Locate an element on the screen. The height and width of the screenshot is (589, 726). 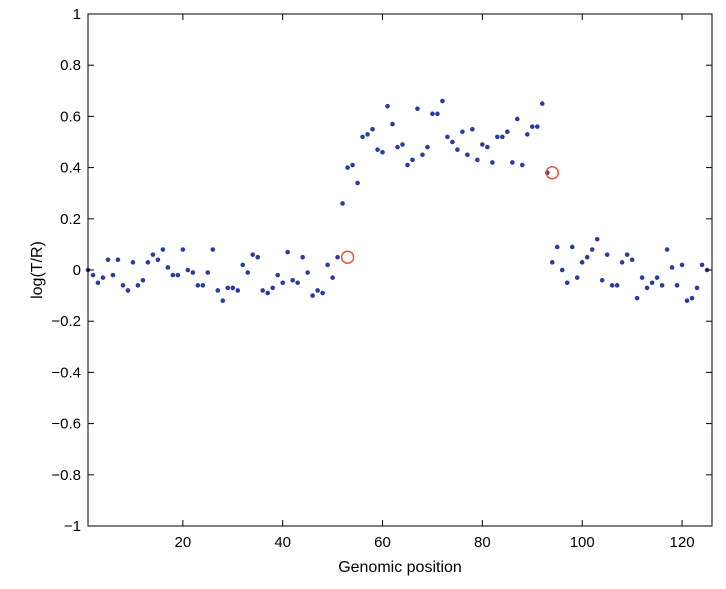
y-tick-label: 1 is located at coordinates (77, 14).